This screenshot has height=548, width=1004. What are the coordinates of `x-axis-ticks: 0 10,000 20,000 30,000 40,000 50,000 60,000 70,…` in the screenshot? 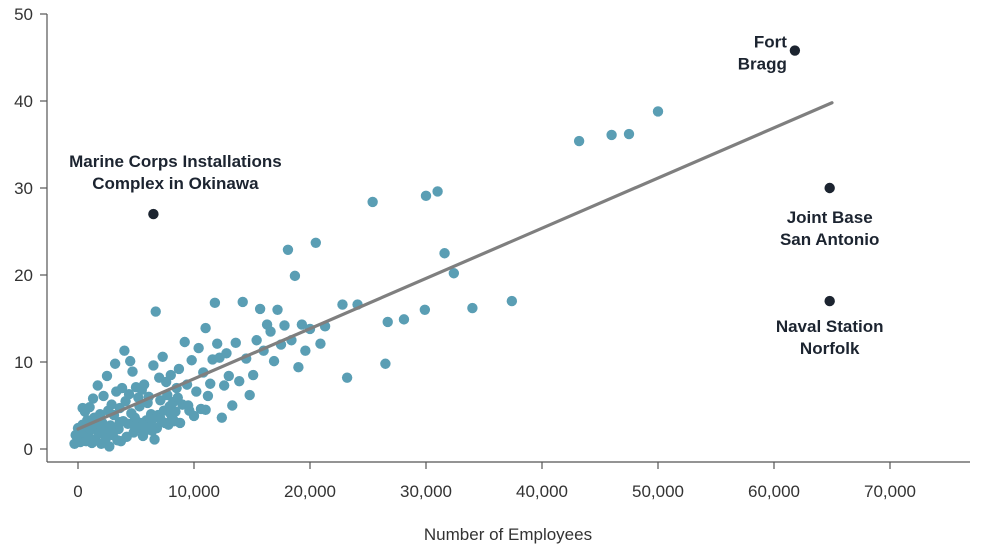 It's located at (494, 481).